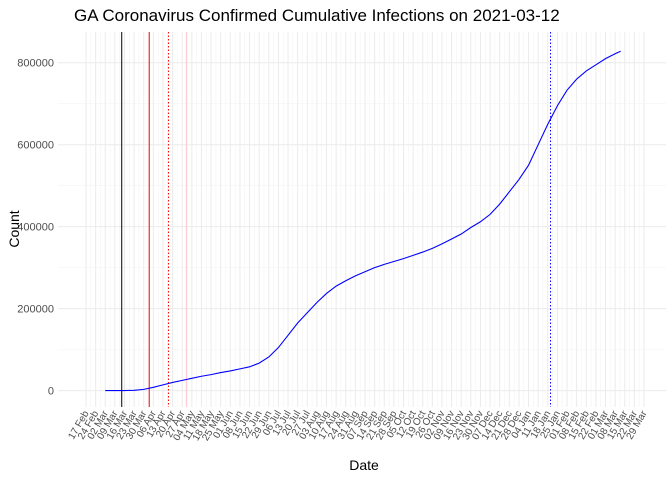 The image size is (672, 480). What do you see at coordinates (51, 392) in the screenshot?
I see `y-tick-label: 0` at bounding box center [51, 392].